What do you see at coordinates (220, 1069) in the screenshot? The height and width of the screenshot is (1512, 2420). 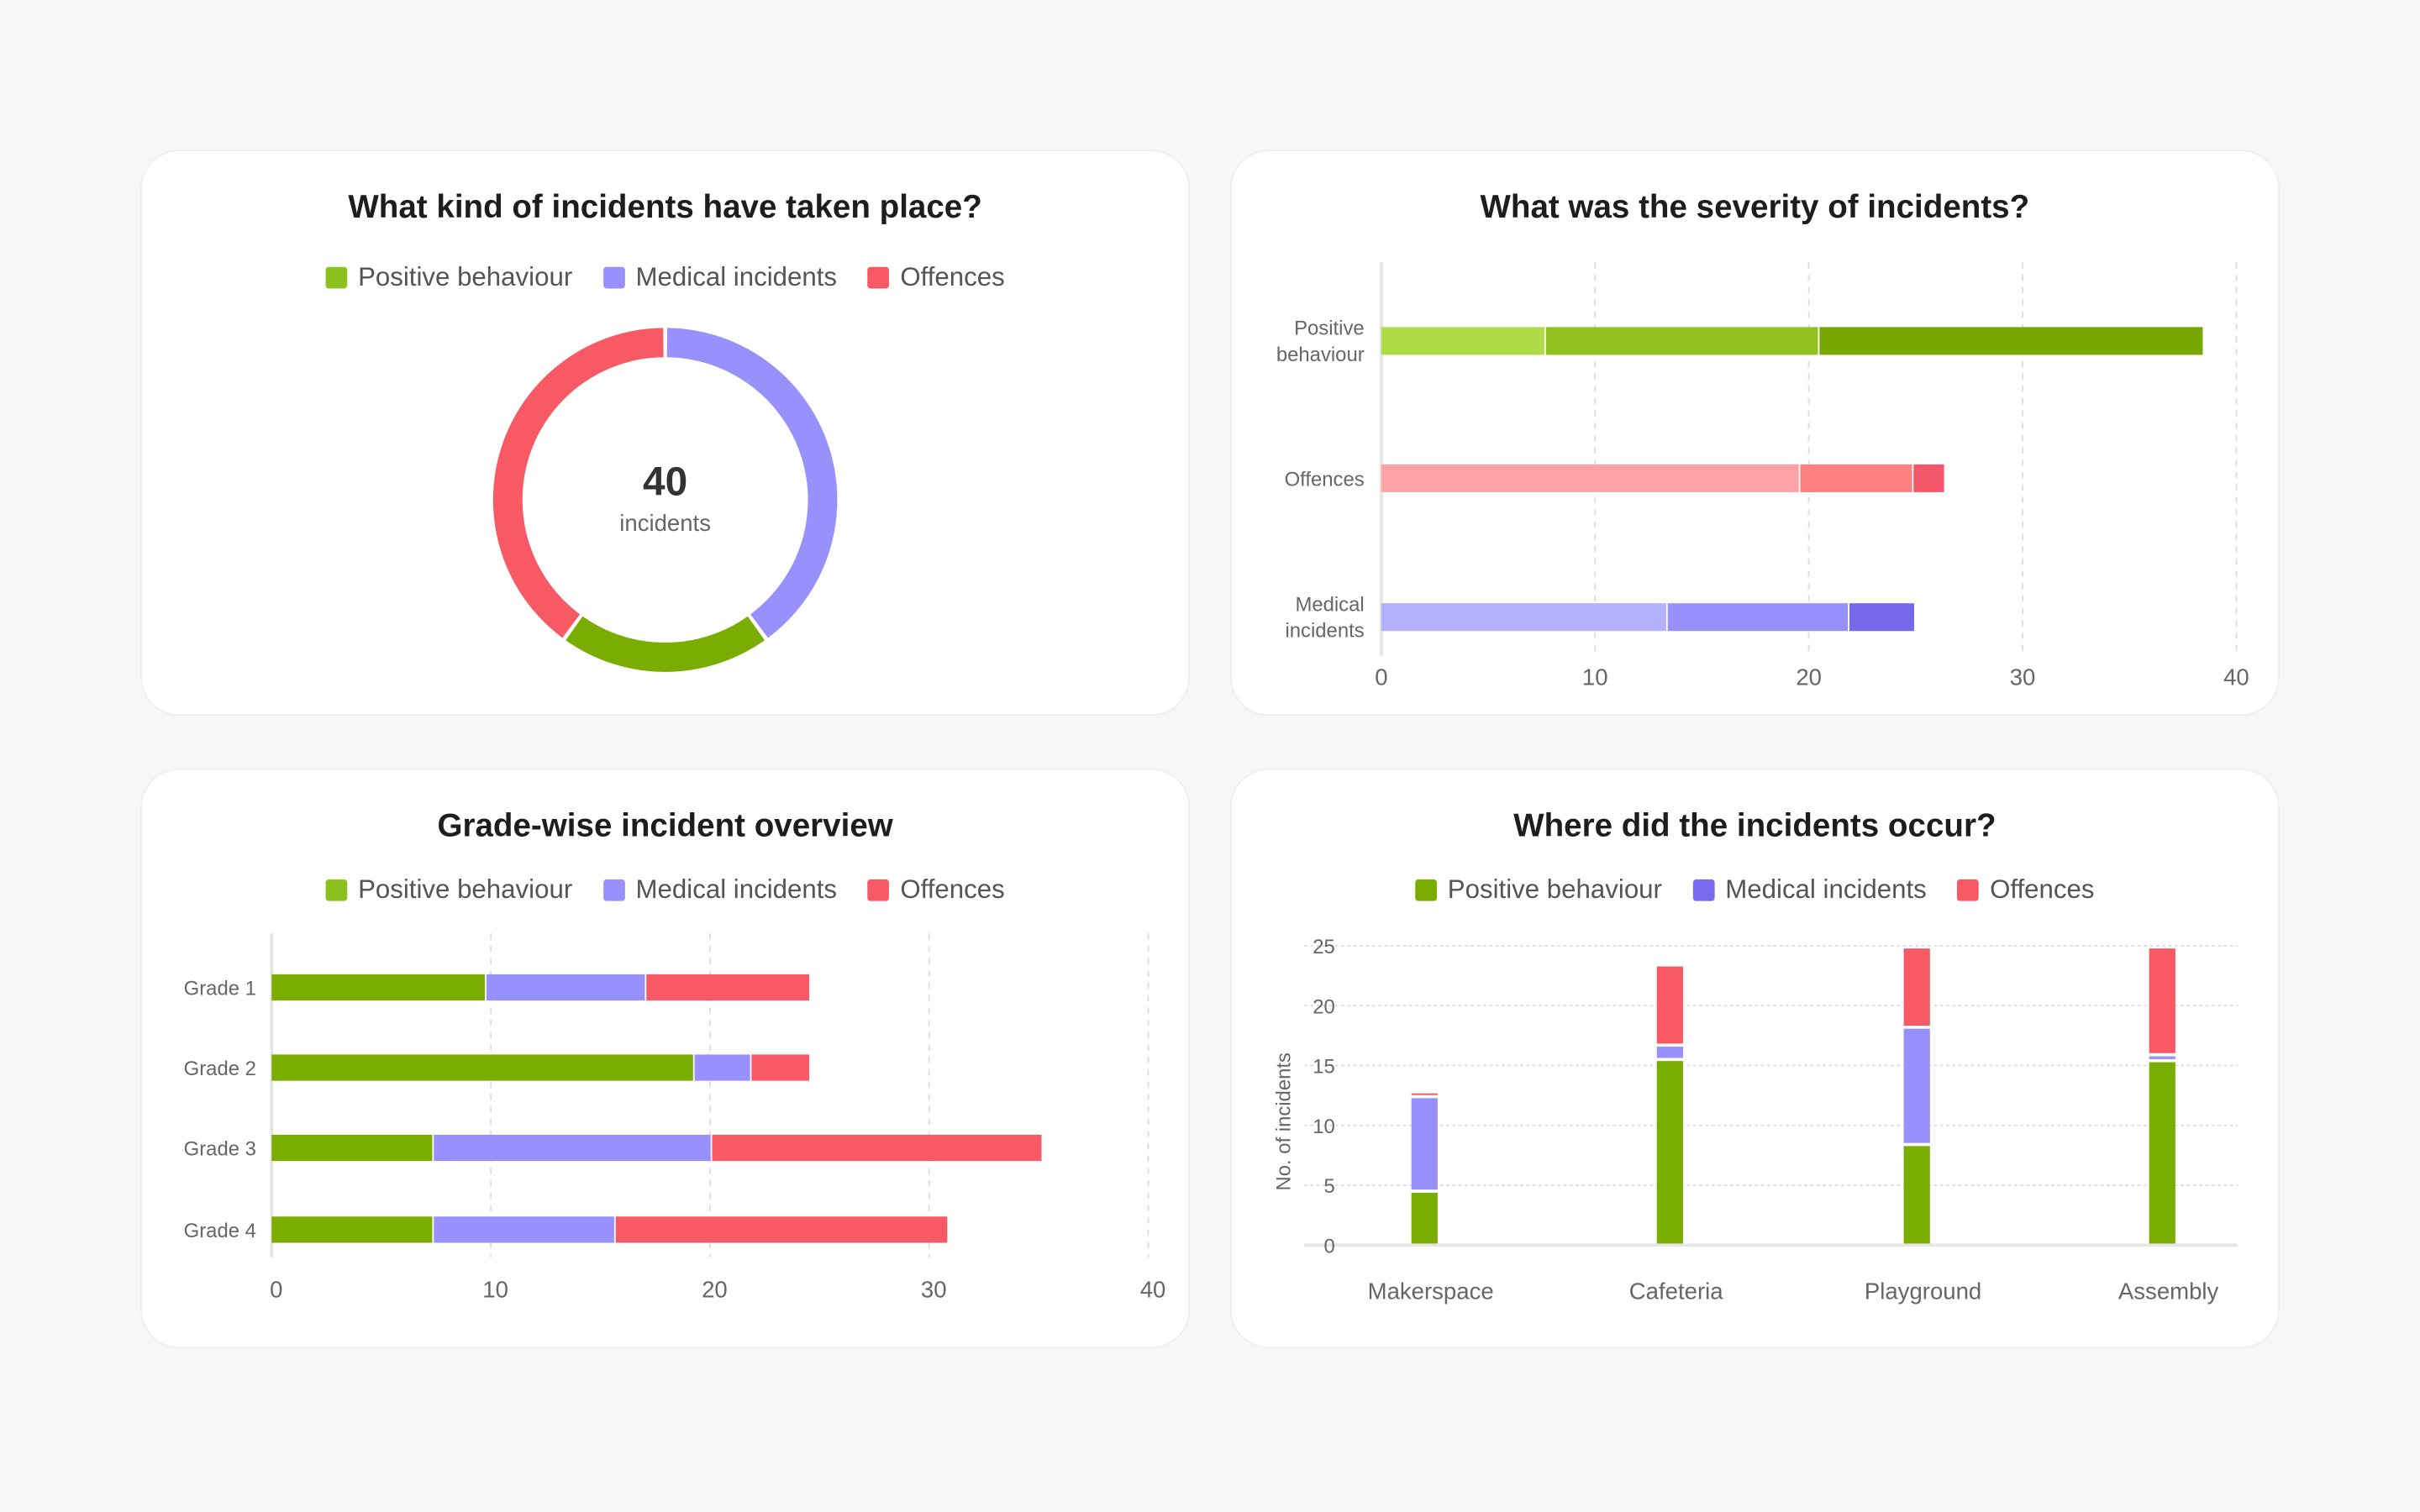 I see `y-category-label: Grade 2` at bounding box center [220, 1069].